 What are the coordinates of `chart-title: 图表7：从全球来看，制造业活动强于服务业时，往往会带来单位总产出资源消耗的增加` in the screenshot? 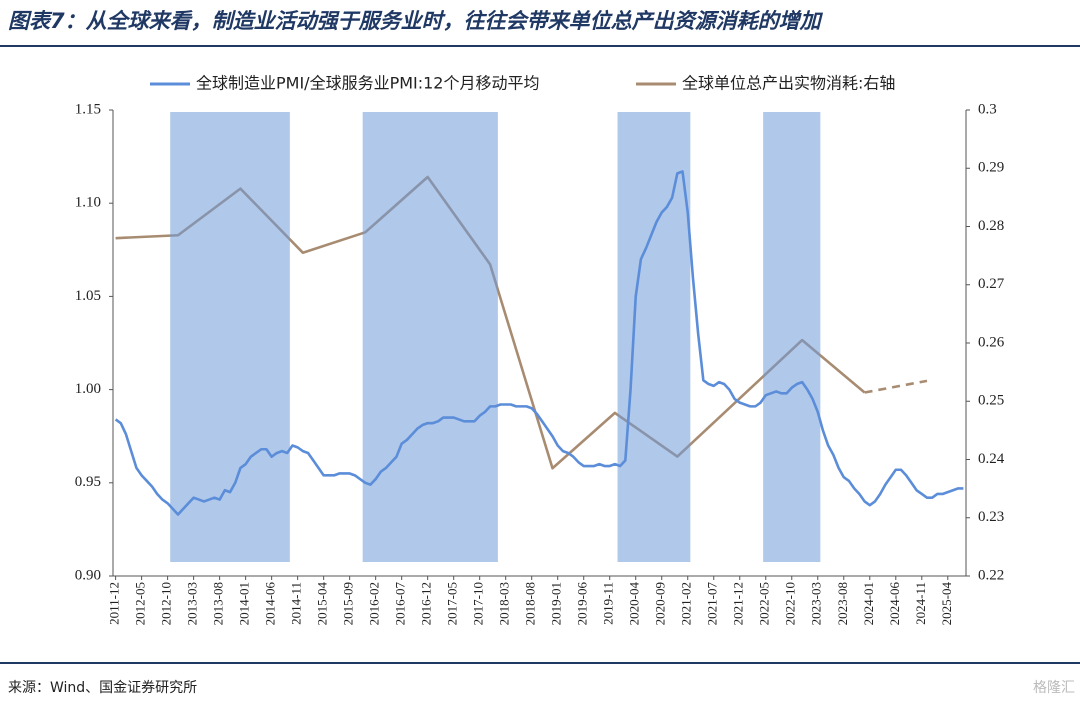 It's located at (416, 21).